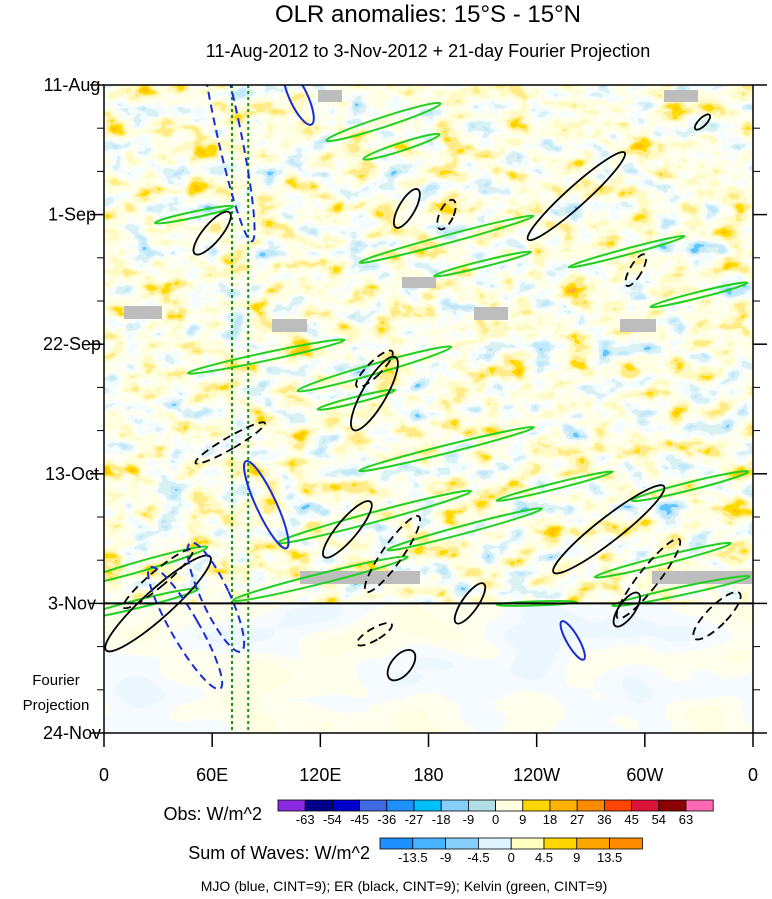 Image resolution: width=772 pixels, height=899 pixels. Describe the element at coordinates (604, 819) in the screenshot. I see `colorbar-level-label: 36` at that location.